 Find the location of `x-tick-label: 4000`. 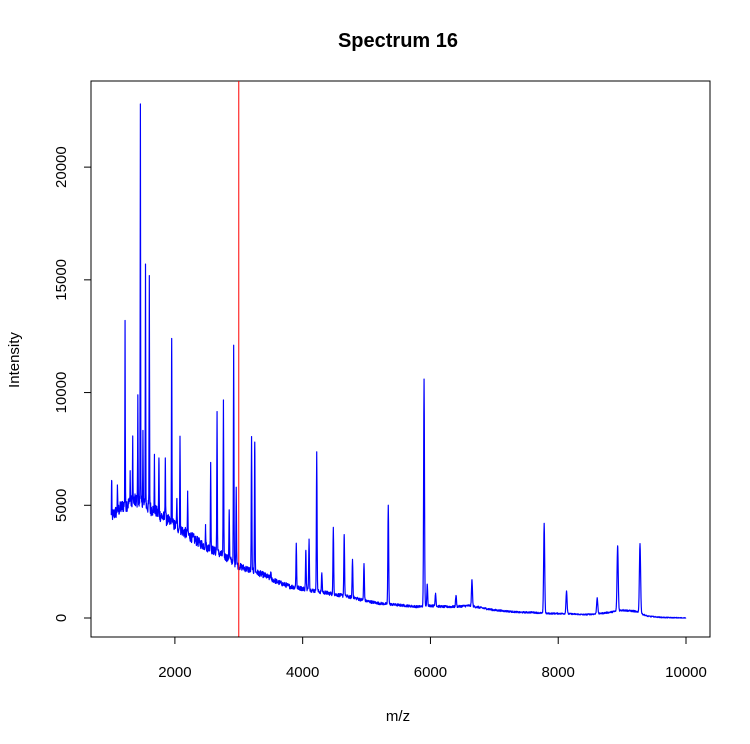

x-tick-label: 4000 is located at coordinates (302, 672).